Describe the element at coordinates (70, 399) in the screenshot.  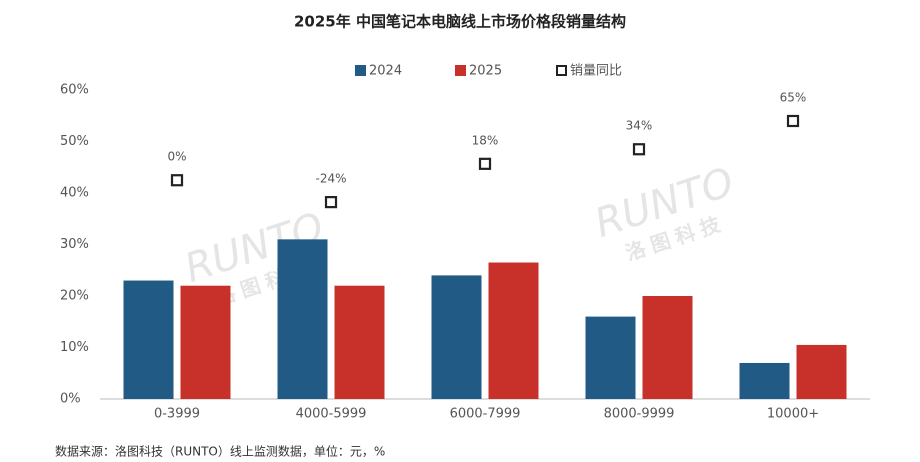
I see `y-tick-label: 0%` at that location.